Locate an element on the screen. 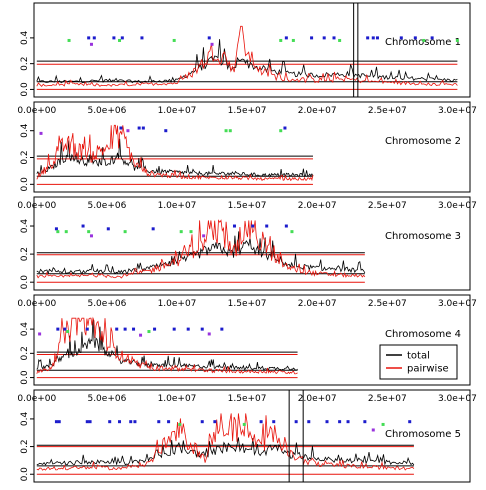 This screenshot has width=486, height=490. legend-label-pairwise: pairwise is located at coordinates (428, 369).